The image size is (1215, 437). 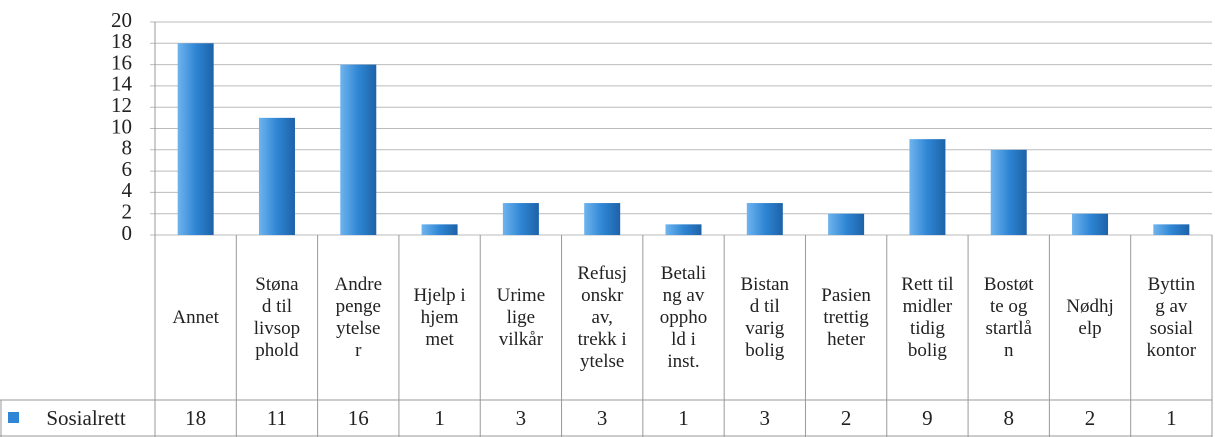 I want to click on value-label: 9, so click(x=927, y=418).